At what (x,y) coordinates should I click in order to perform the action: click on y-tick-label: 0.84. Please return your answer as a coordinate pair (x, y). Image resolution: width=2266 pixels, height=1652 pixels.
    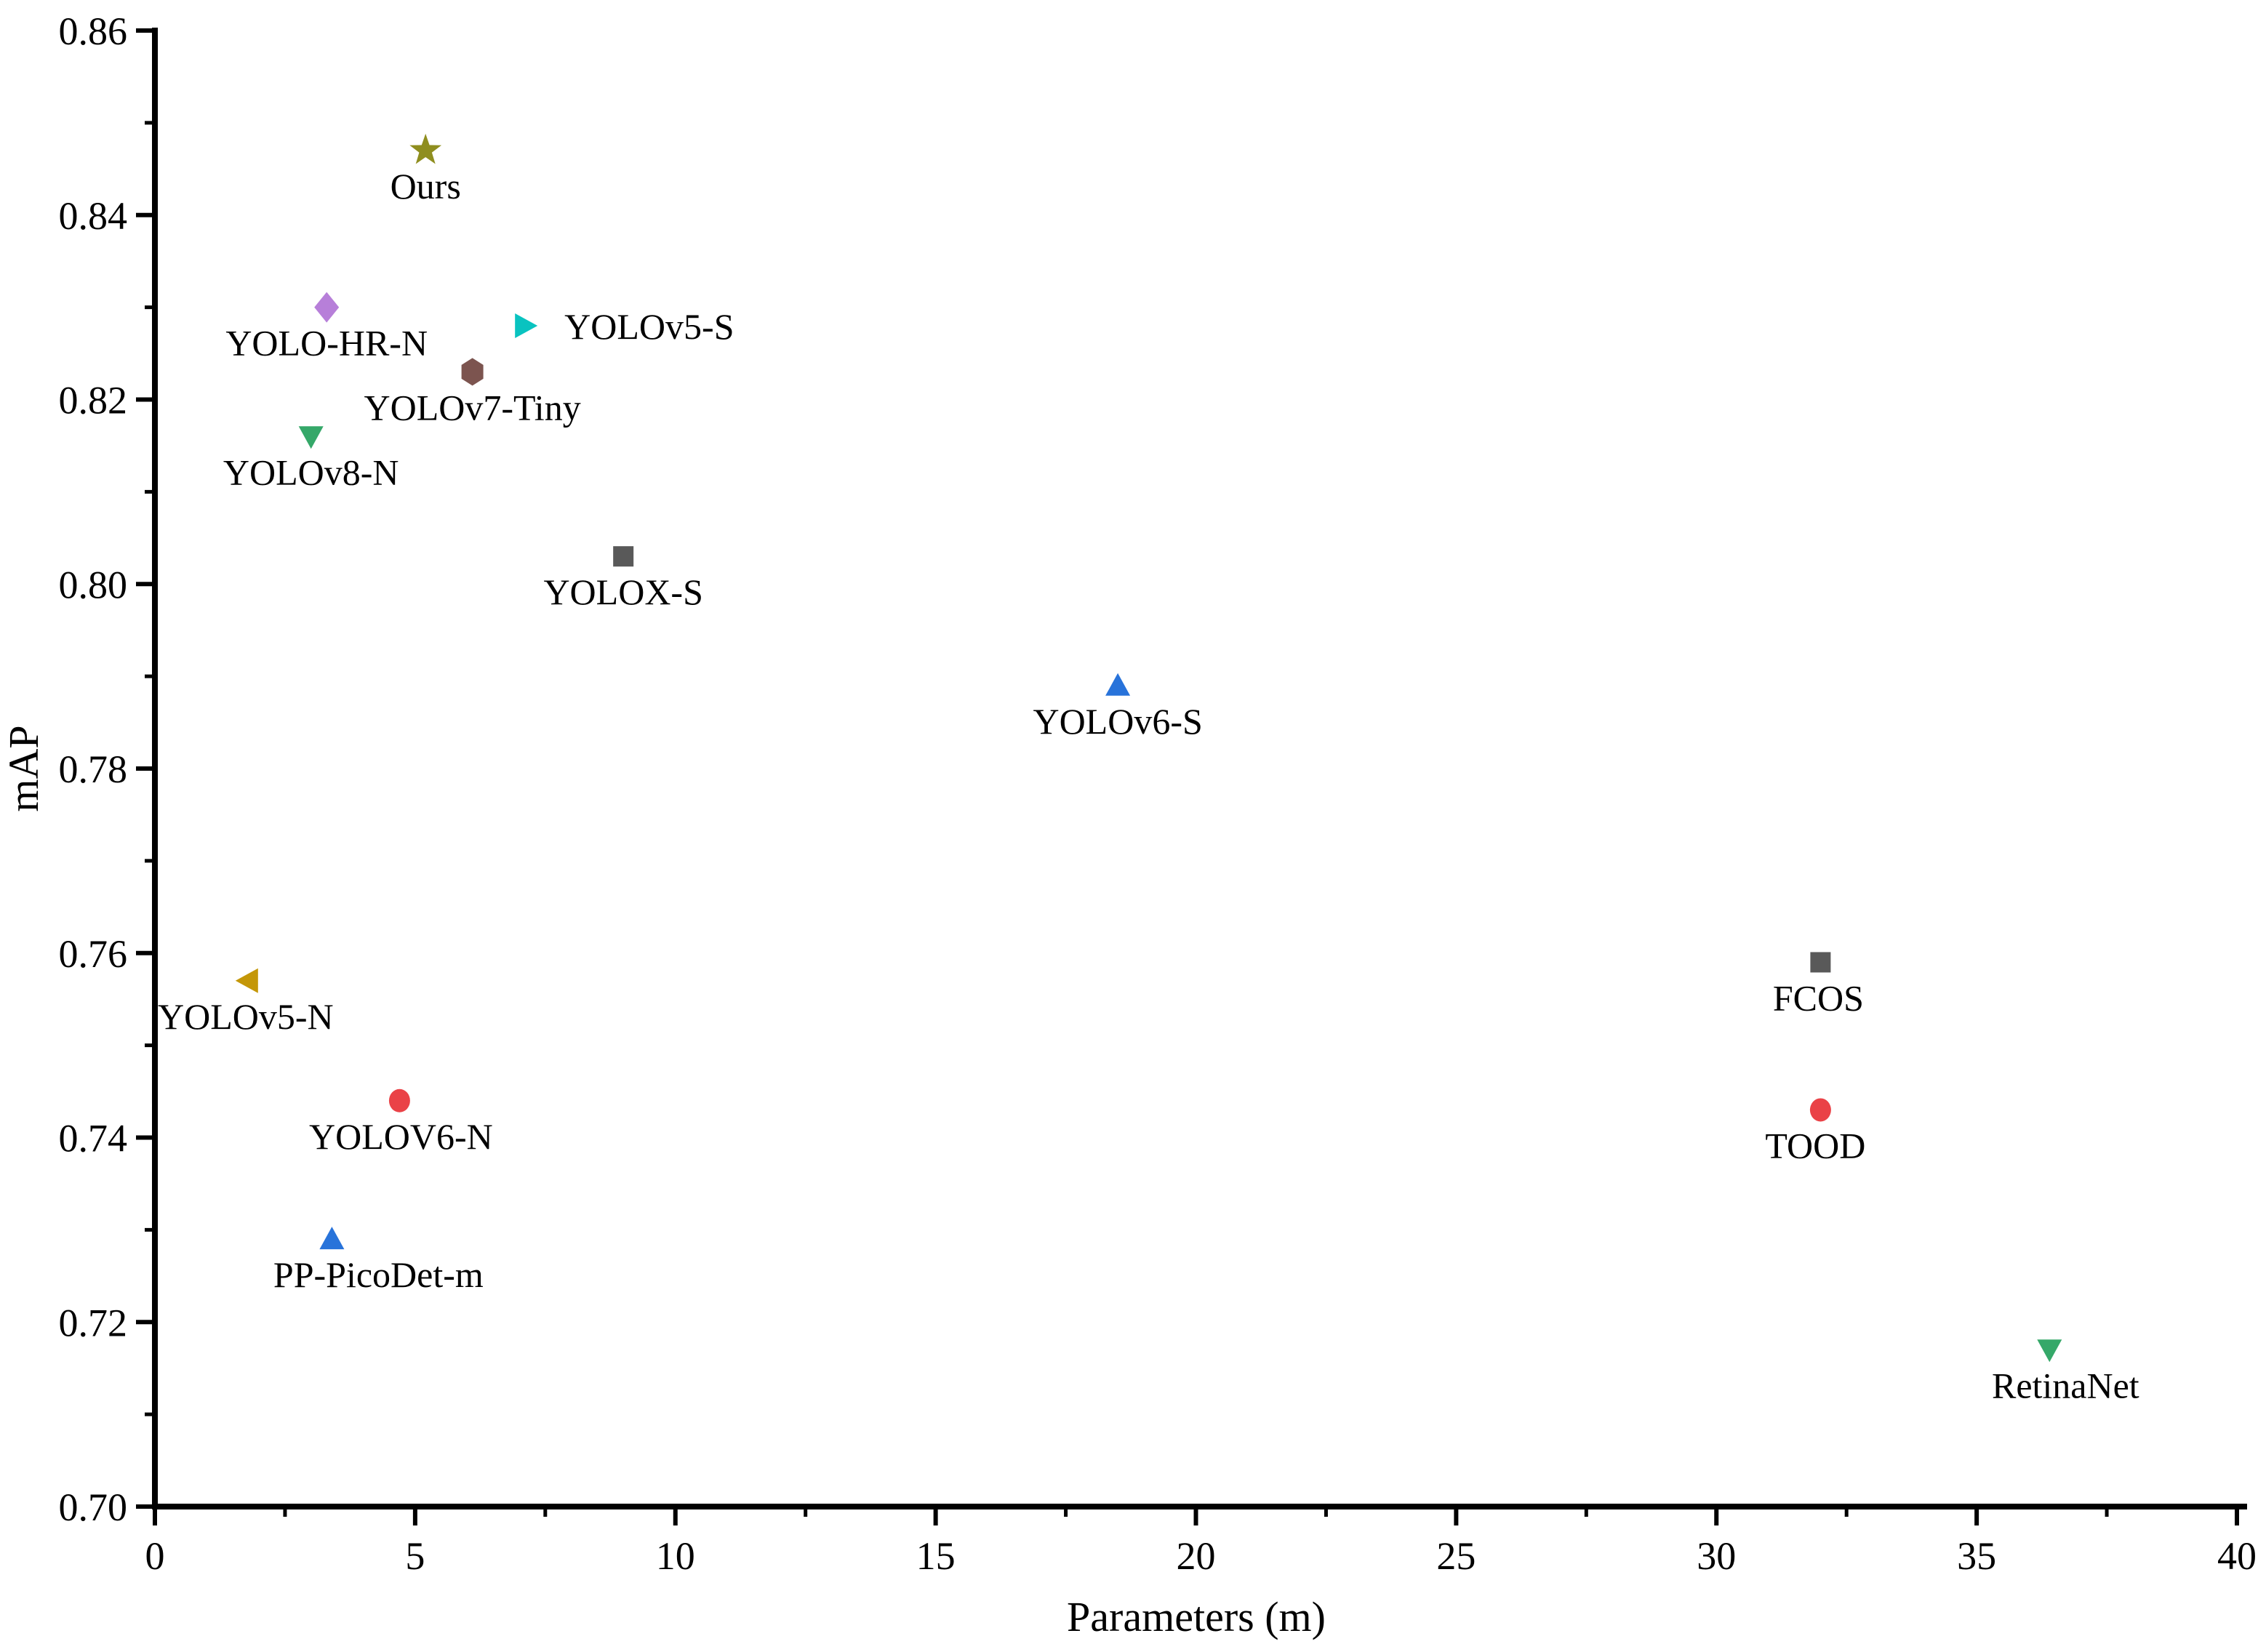
    Looking at the image, I should click on (93, 216).